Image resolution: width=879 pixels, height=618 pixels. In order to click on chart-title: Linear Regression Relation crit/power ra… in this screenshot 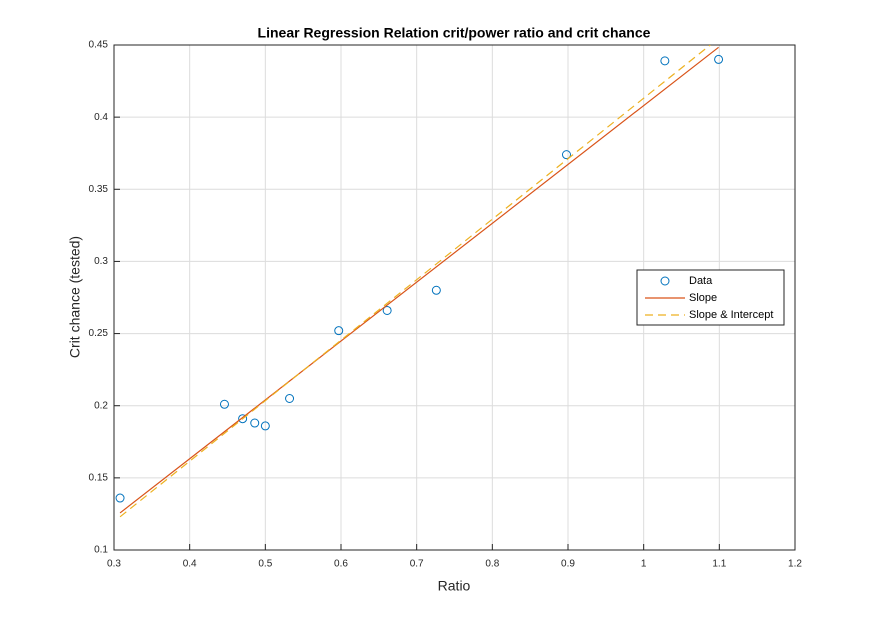, I will do `click(454, 33)`.